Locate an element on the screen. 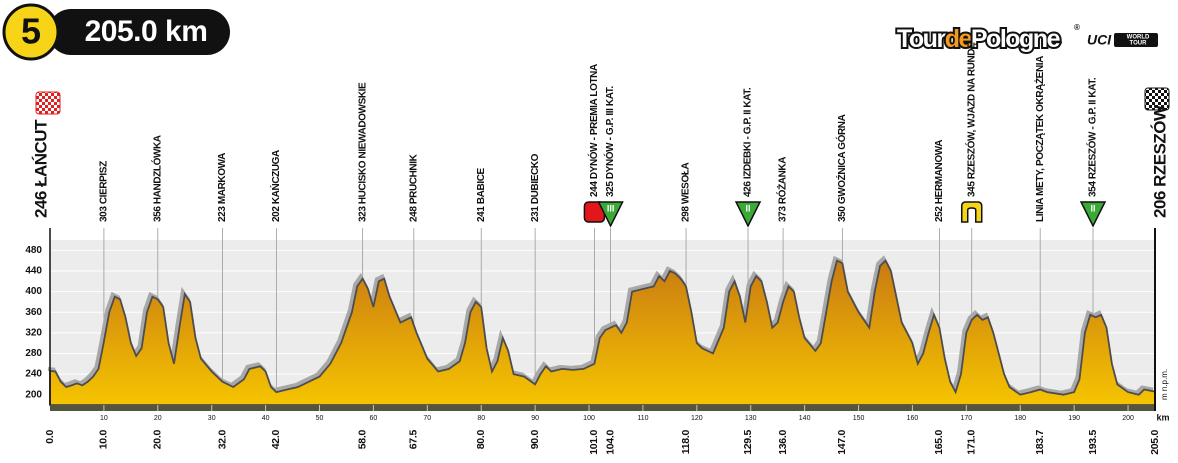 The height and width of the screenshot is (463, 1178). waypoint-label: 244 DYNÓW - PREMIA LOTNA is located at coordinates (593, 130).